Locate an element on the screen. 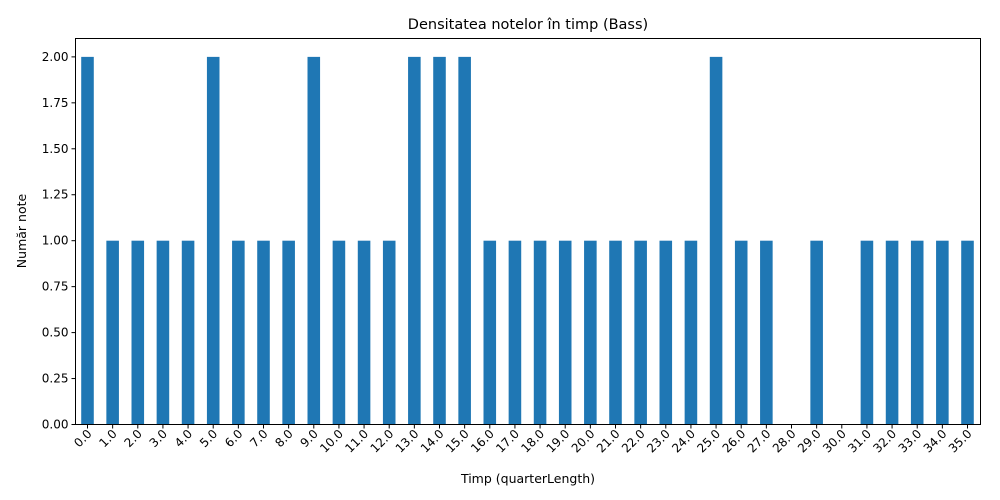 The image size is (1000, 500). x-tick-label: 28.0 is located at coordinates (784, 441).